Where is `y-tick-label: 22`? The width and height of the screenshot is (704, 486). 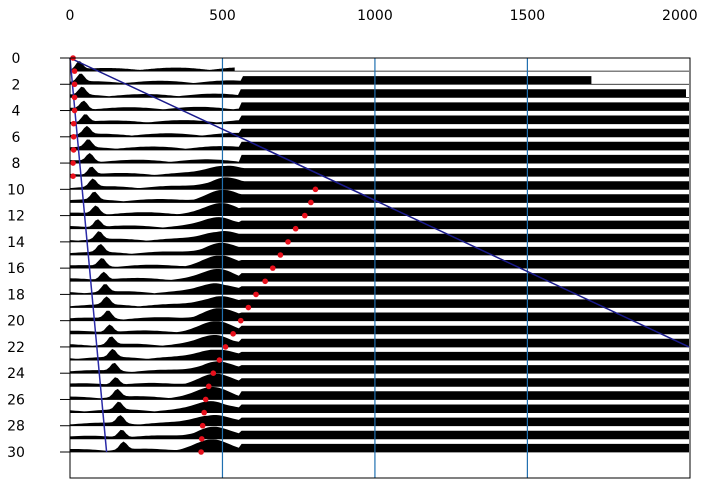
y-tick-label: 22 is located at coordinates (16, 348).